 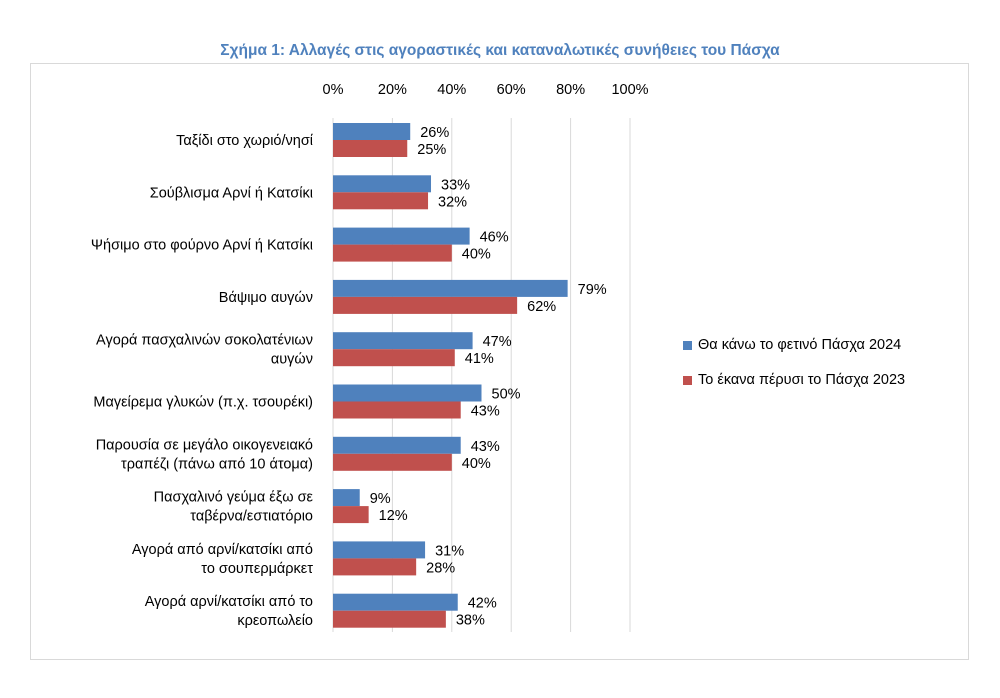 I want to click on legend-item-2023: Το έκανα πέρυσι το Πάσχα 2023, so click(x=794, y=380).